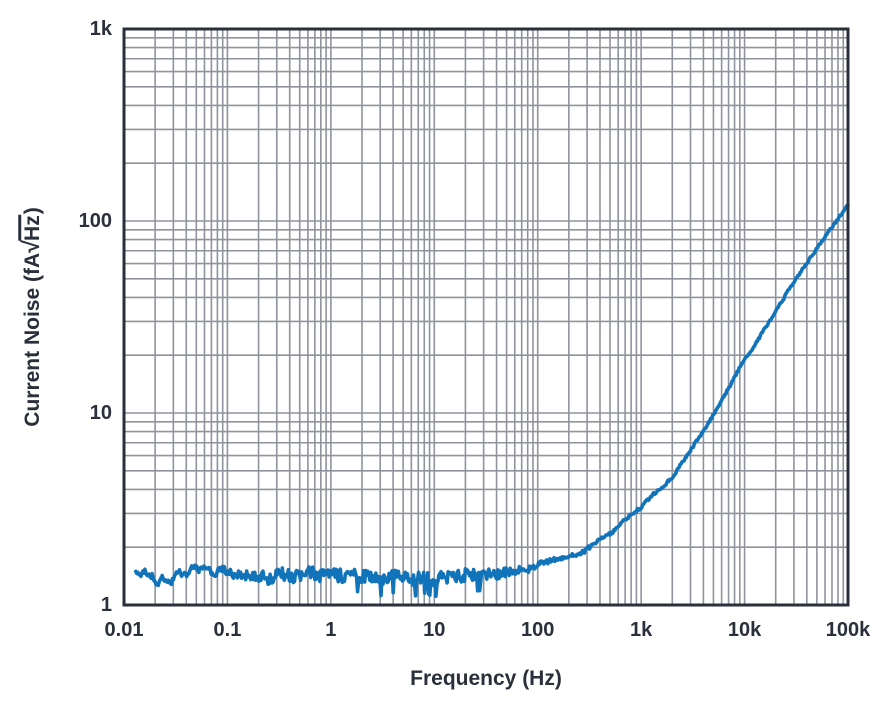  What do you see at coordinates (106, 605) in the screenshot?
I see `y-tick-label: 1` at bounding box center [106, 605].